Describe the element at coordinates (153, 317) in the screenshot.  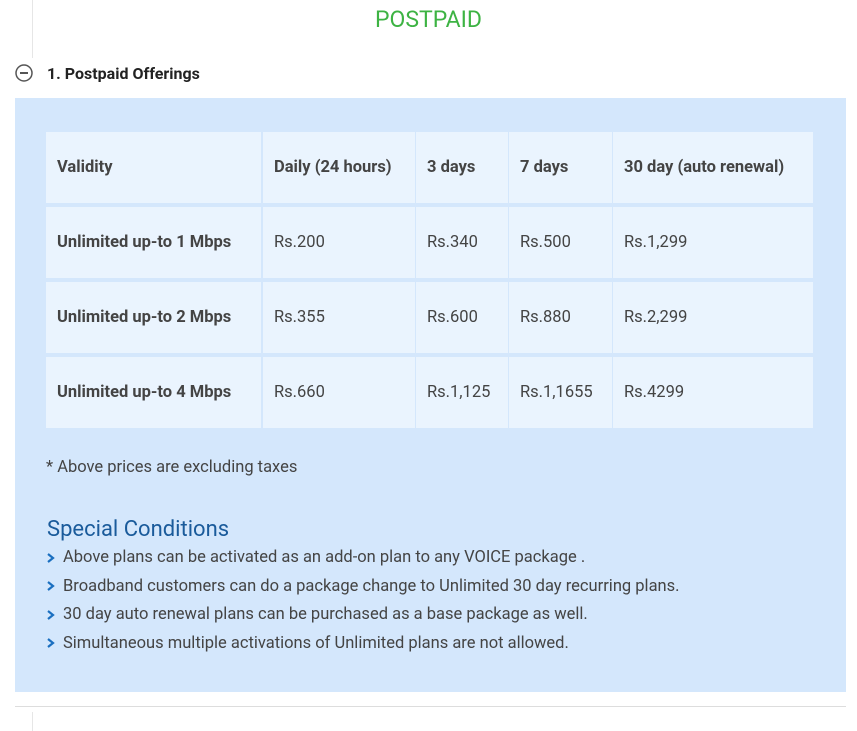
I see `table-cell: Unlimited up-to 2 Mbps` at that location.